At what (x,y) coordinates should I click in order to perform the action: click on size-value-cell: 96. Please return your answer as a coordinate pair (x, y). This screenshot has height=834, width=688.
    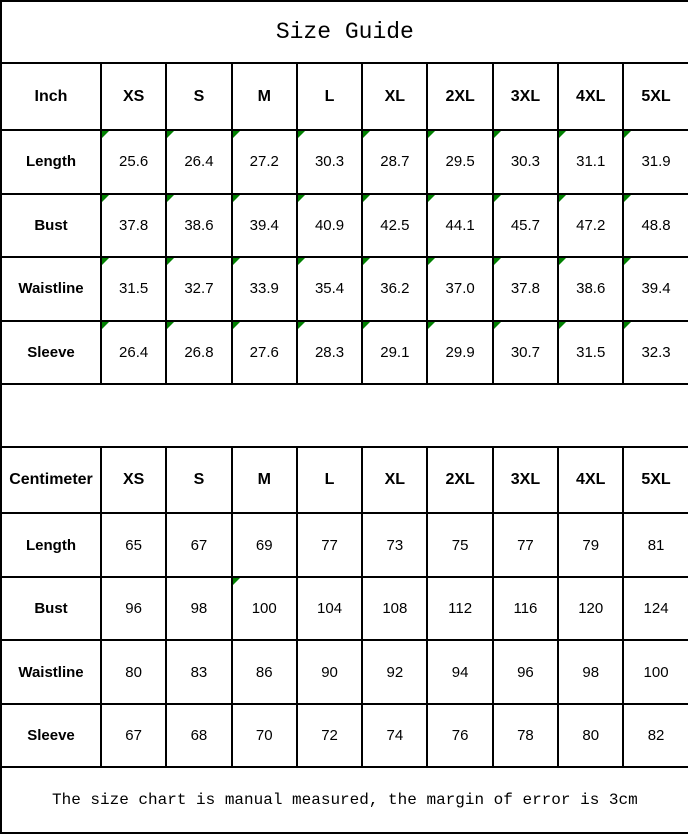
    Looking at the image, I should click on (133, 608).